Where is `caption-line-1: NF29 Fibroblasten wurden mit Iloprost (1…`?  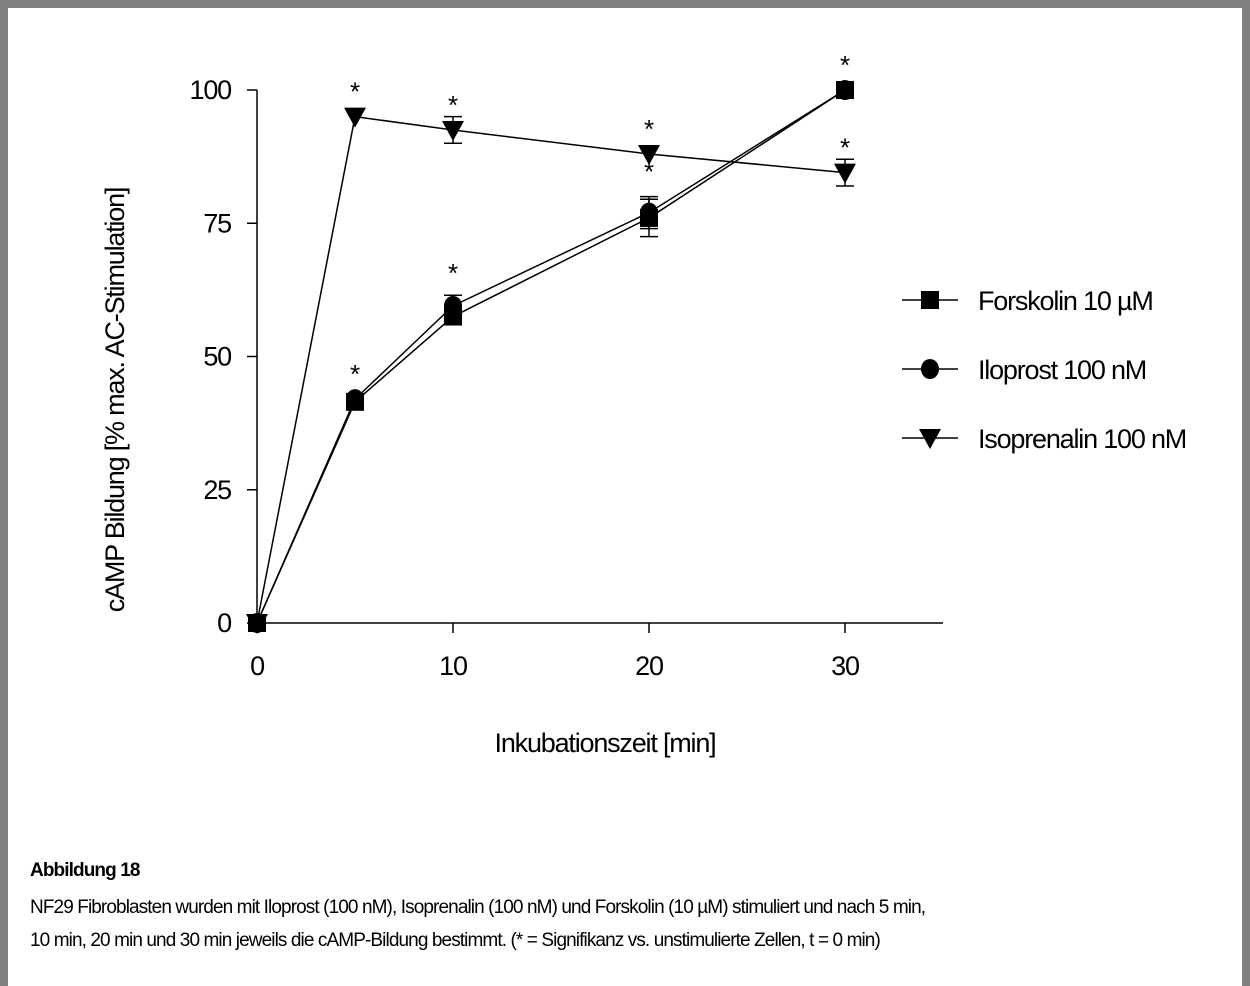 caption-line-1: NF29 Fibroblasten wurden mit Iloprost (1… is located at coordinates (478, 907).